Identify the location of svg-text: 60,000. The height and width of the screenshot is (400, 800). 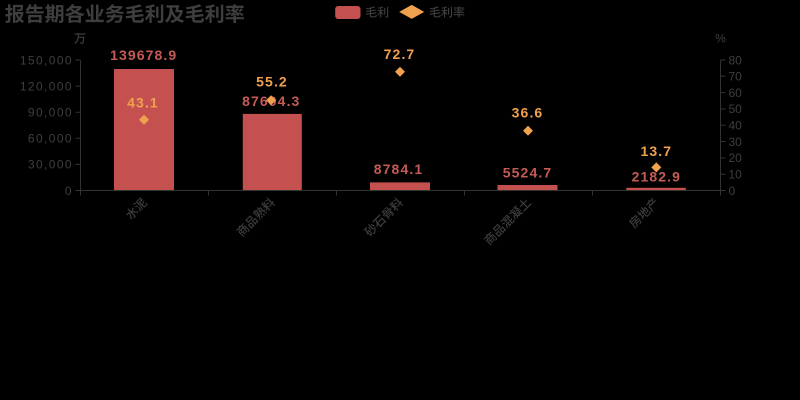
(50, 139).